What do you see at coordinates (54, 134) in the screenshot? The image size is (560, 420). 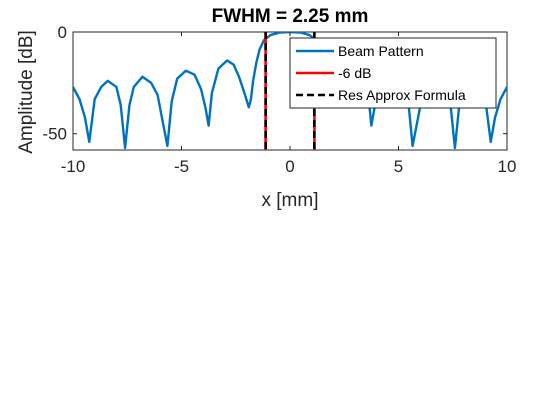 I see `y-tick-label-2: -50` at bounding box center [54, 134].